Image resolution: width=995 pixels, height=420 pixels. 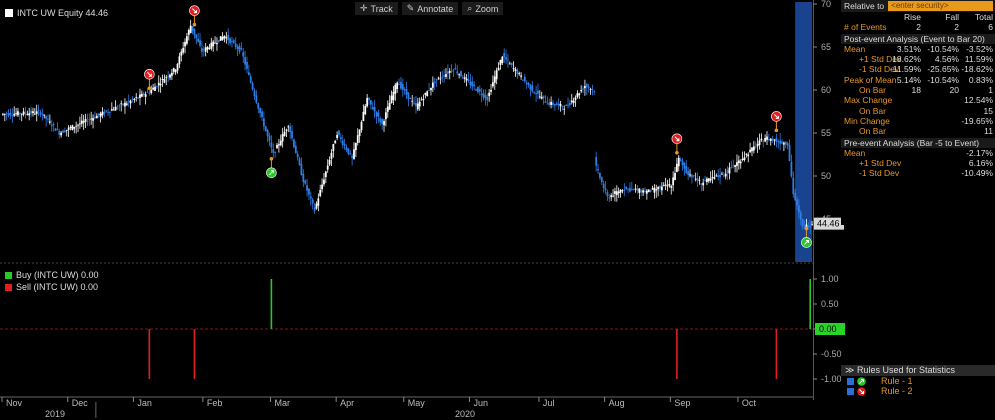 What do you see at coordinates (483, 8) in the screenshot?
I see `zoom-button: ⌕ Zoom` at bounding box center [483, 8].